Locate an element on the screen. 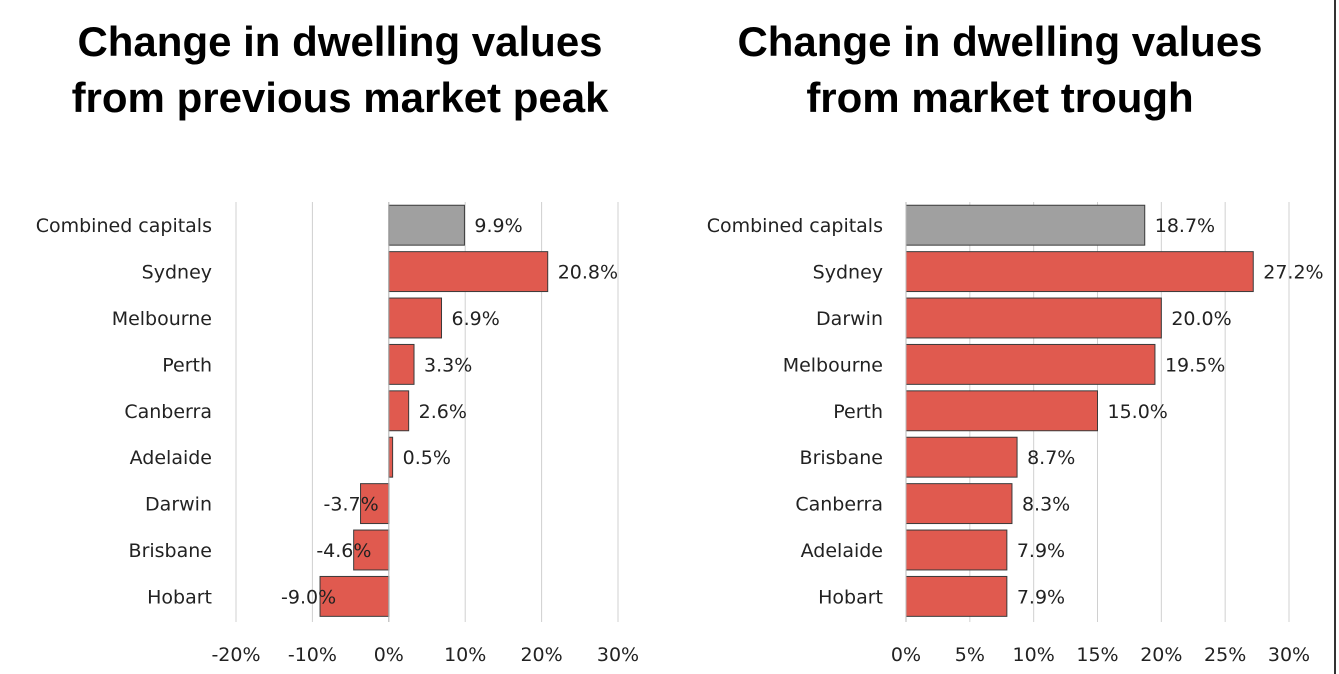 The image size is (1339, 674). trough-category-adelaide: Adelaide is located at coordinates (842, 551).